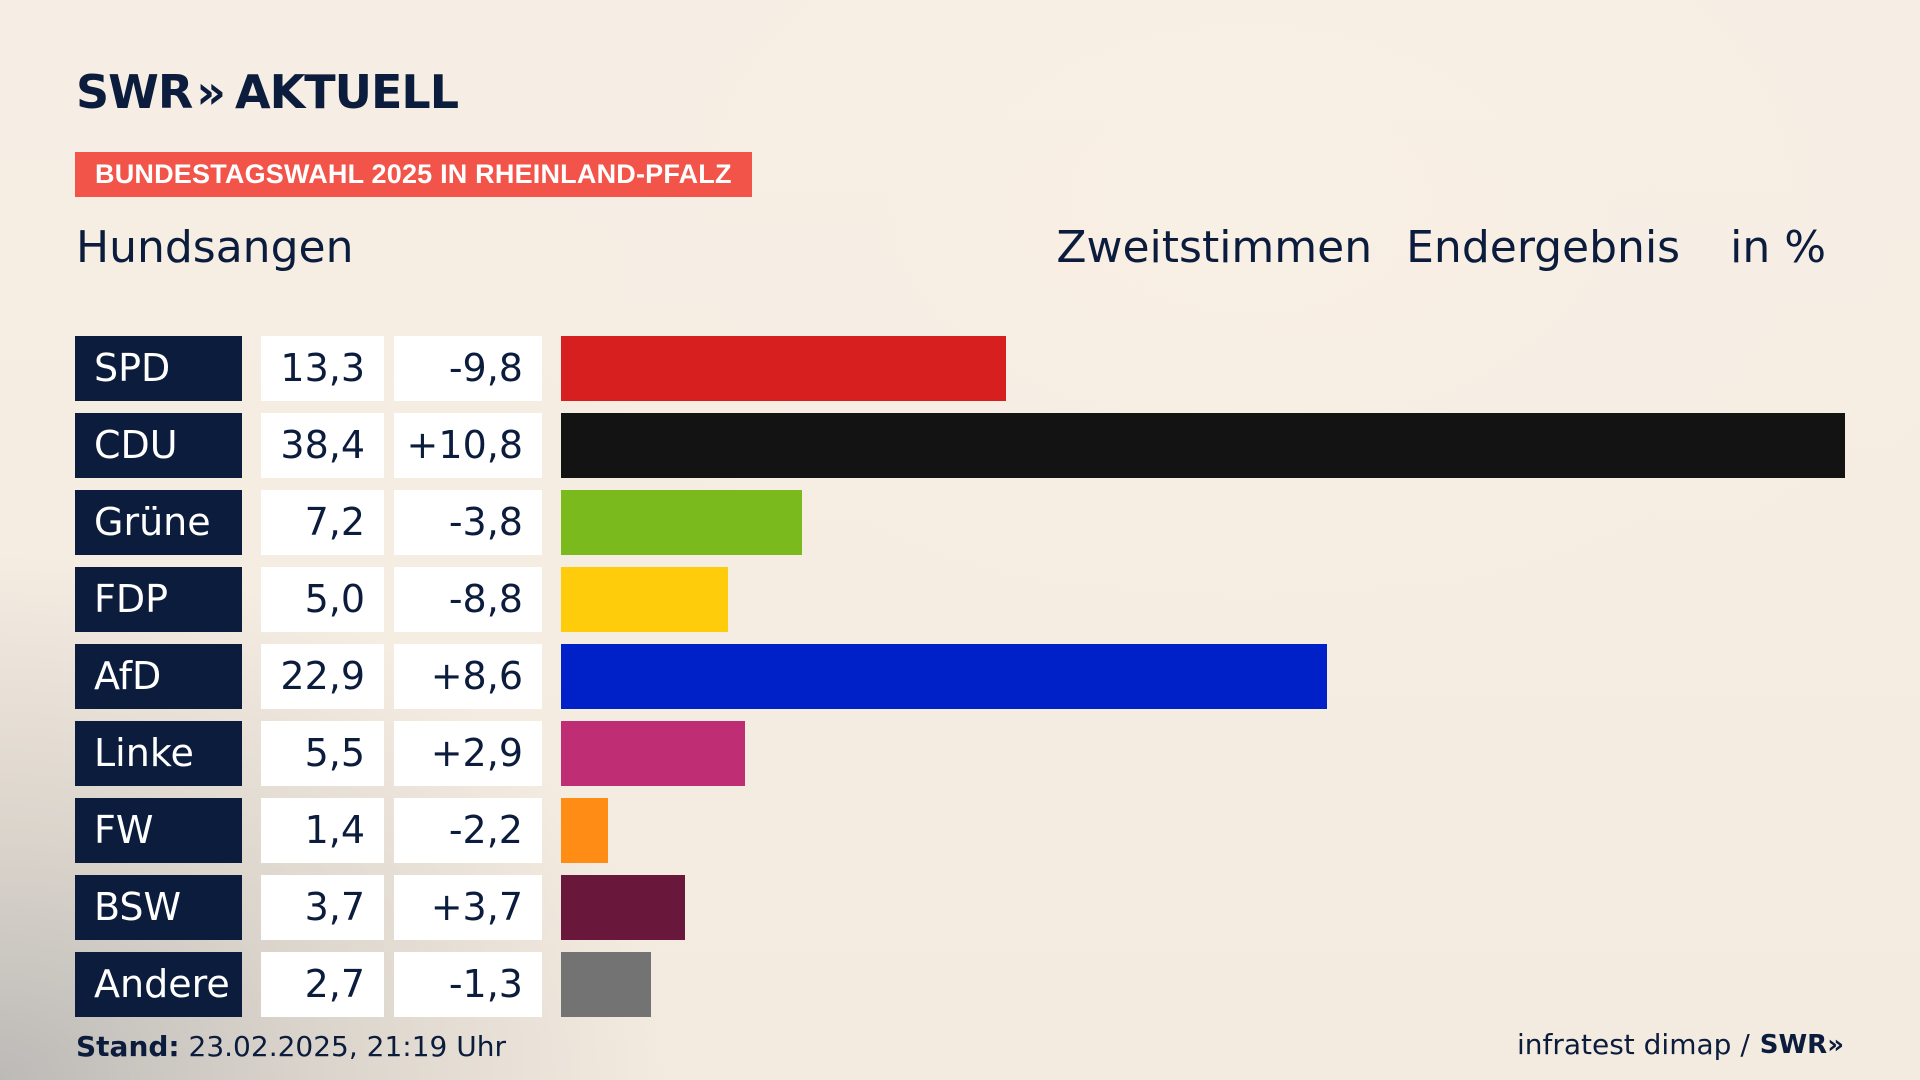 This screenshot has height=1080, width=1920. I want to click on change-label: -2,2, so click(468, 830).